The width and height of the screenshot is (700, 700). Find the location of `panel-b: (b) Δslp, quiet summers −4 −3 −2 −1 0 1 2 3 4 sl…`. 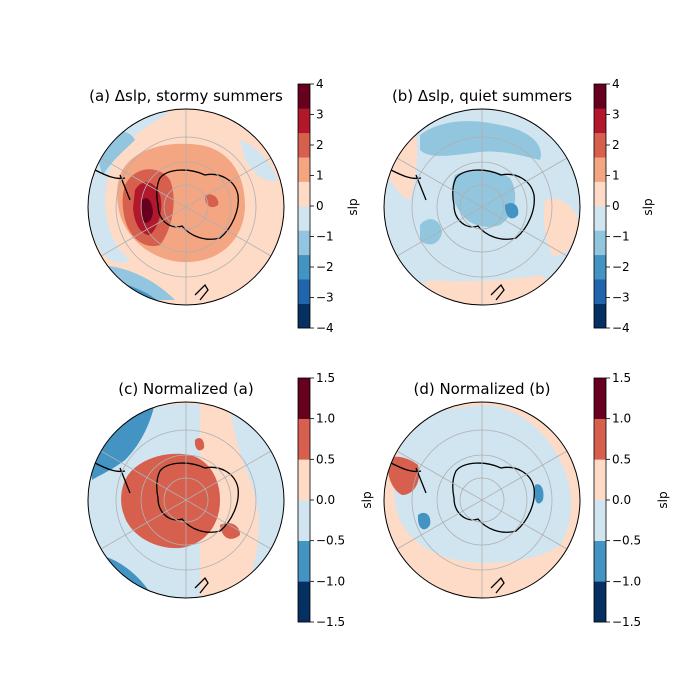

panel-b: (b) Δslp, quiet summers −4 −3 −2 −1 0 1 2 3 4 sl… is located at coordinates (519, 206).